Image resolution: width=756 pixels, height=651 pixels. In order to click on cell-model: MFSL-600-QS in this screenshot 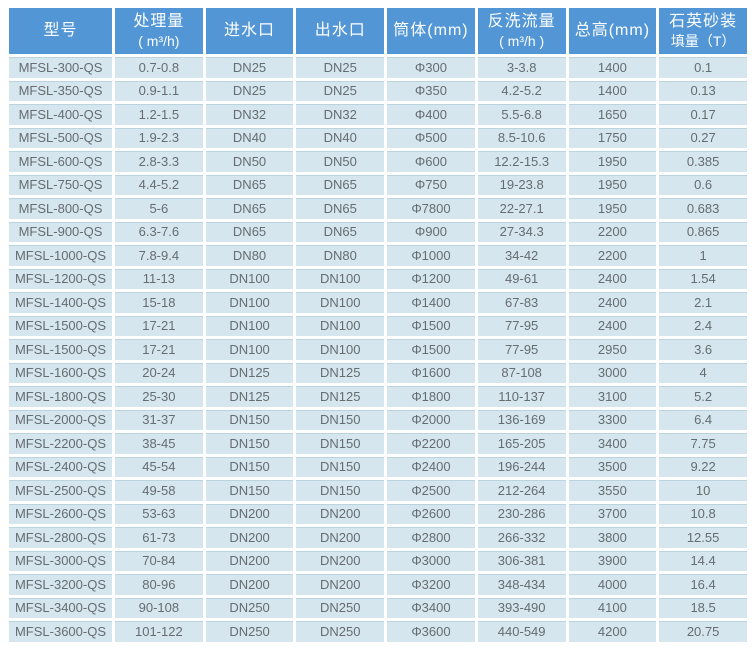, I will do `click(60, 161)`.